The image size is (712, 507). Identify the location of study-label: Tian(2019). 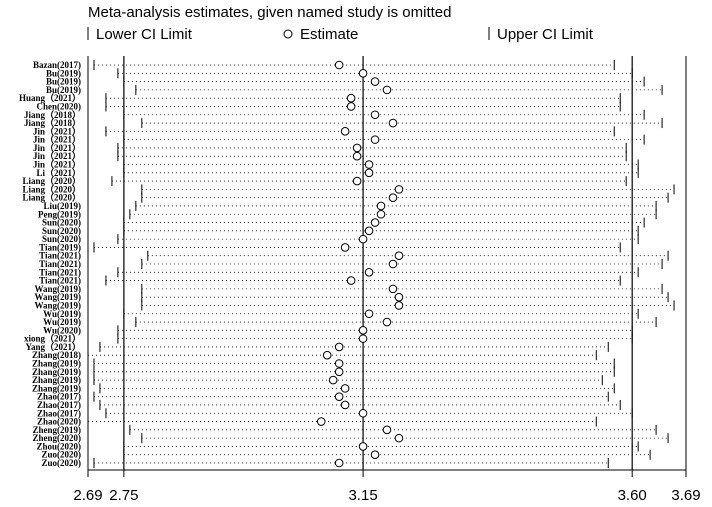
(60, 247).